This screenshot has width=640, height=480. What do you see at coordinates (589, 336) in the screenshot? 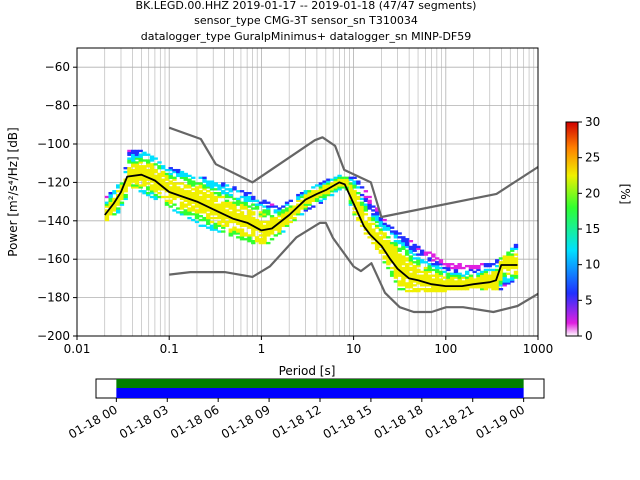
I see `colorbar-tick-label: 0` at bounding box center [589, 336].